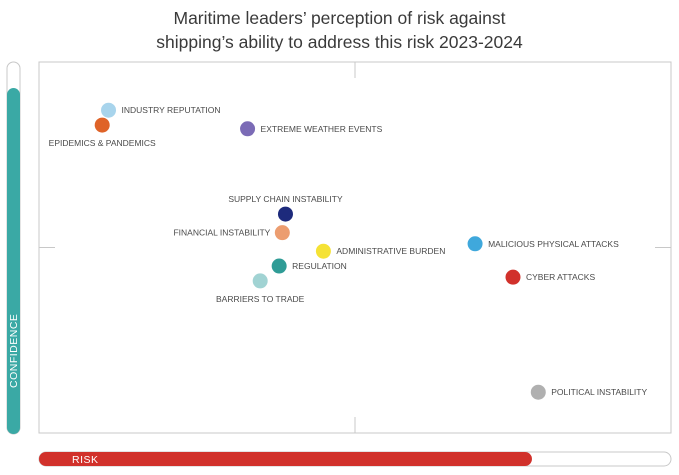 Image resolution: width=679 pixels, height=475 pixels. I want to click on data-point-label: EPIDEMICS & PANDEMICS, so click(102, 143).